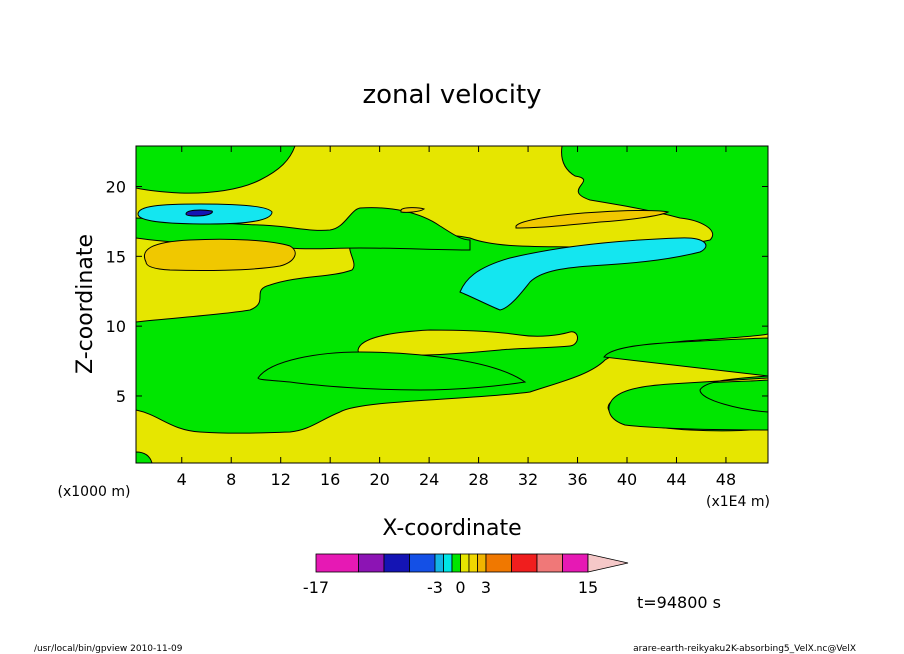 Image resolution: width=904 pixels, height=654 pixels. I want to click on orange-region-small, so click(413, 210).